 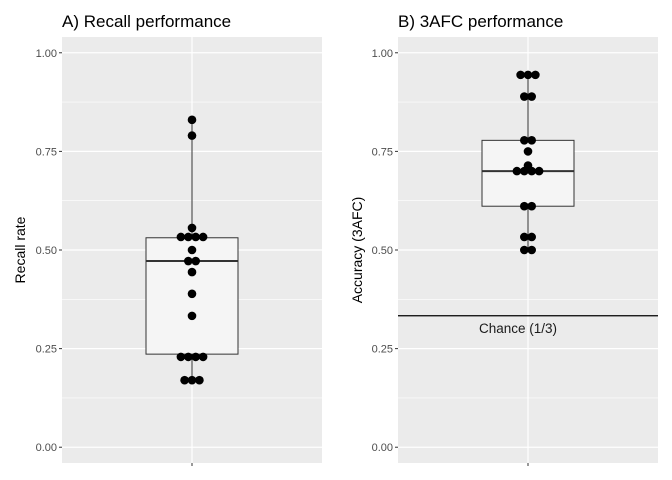 I want to click on recall-y-tick-label: 0.25, so click(x=46, y=350).